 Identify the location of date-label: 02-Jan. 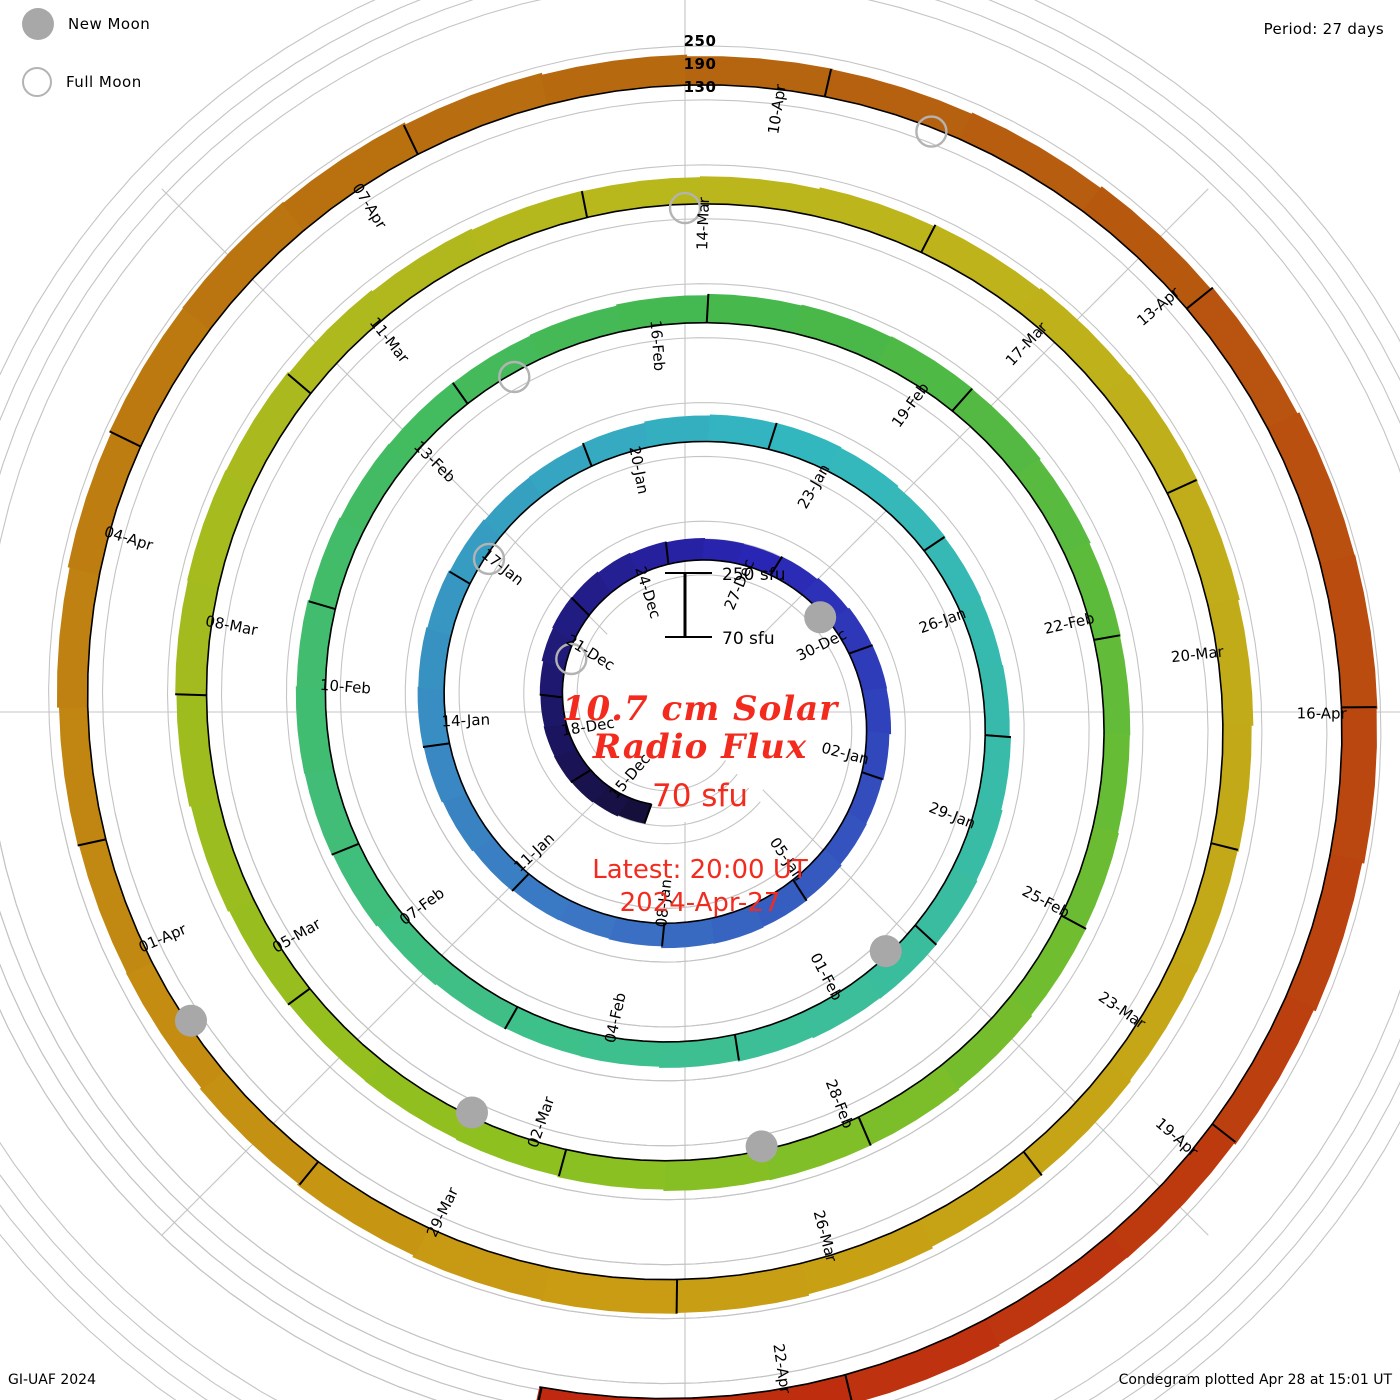
(845, 754).